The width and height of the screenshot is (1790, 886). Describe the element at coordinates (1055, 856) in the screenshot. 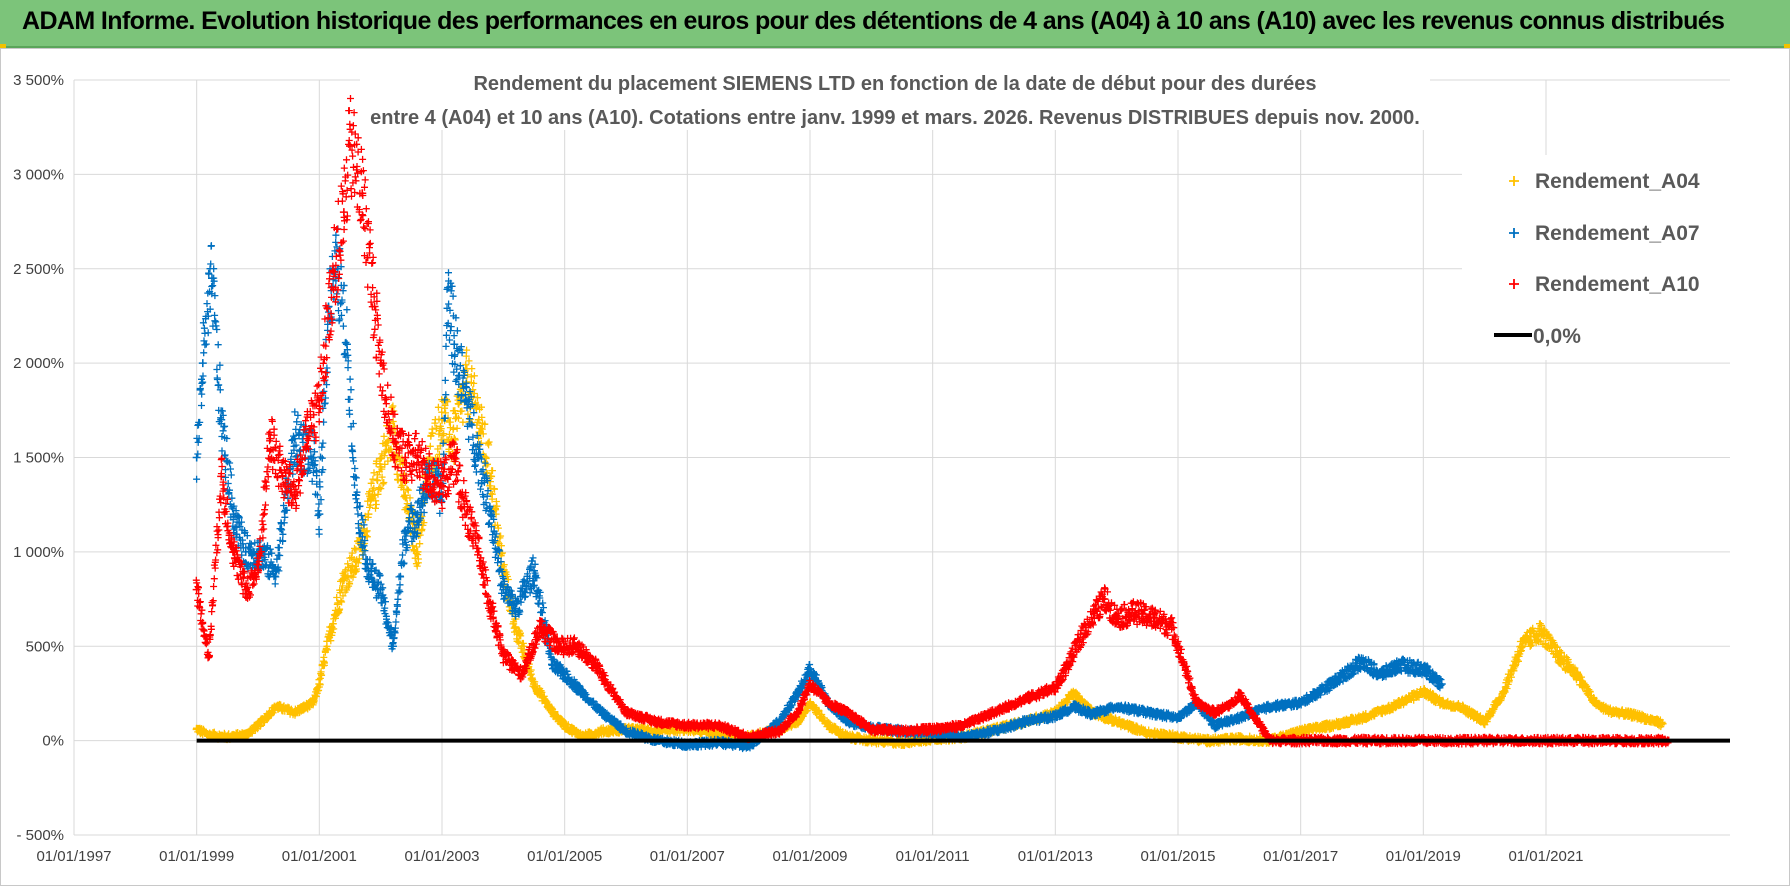

I see `x-tick-label: 01/01/2013` at that location.